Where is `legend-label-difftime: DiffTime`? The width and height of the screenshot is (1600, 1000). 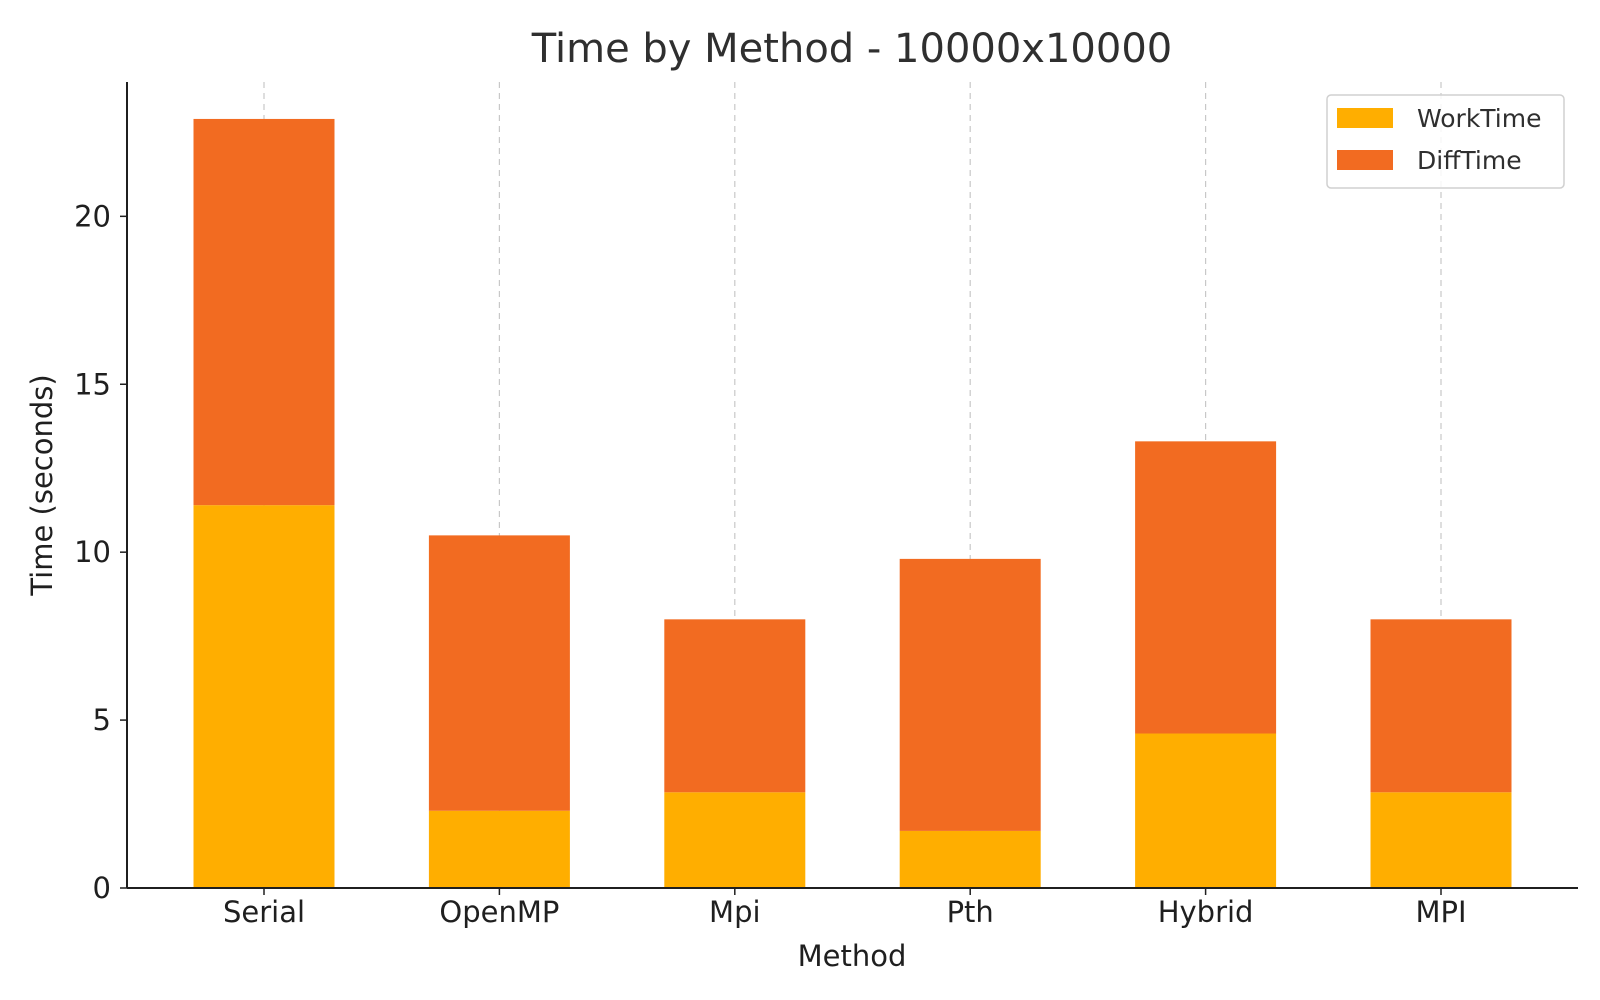
legend-label-difftime: DiffTime is located at coordinates (1469, 160).